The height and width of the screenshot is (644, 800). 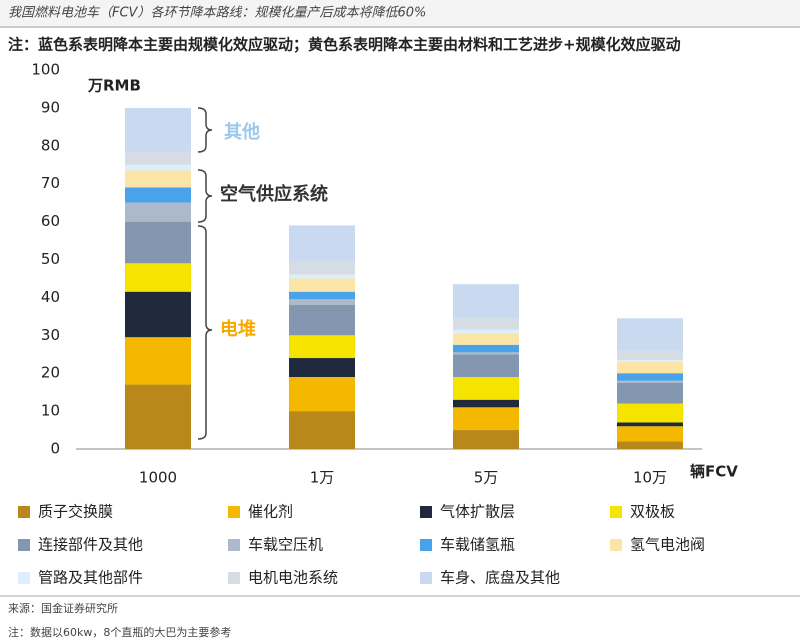 What do you see at coordinates (500, 578) in the screenshot?
I see `legend-label: 车身、底盘及其他` at bounding box center [500, 578].